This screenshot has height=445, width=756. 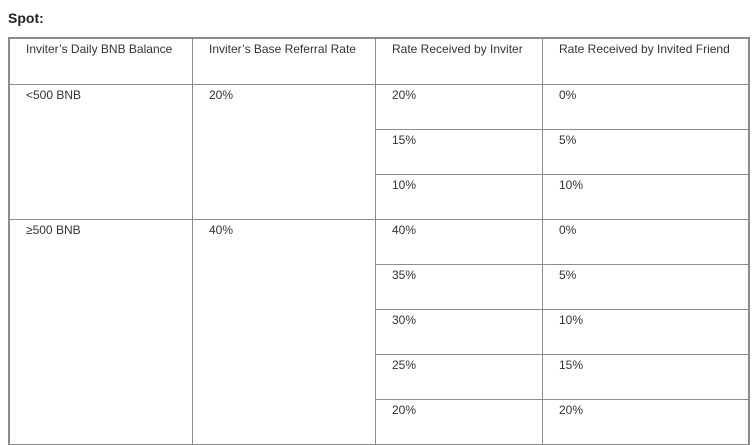 I want to click on base-rate-cell: 40%, so click(x=284, y=332).